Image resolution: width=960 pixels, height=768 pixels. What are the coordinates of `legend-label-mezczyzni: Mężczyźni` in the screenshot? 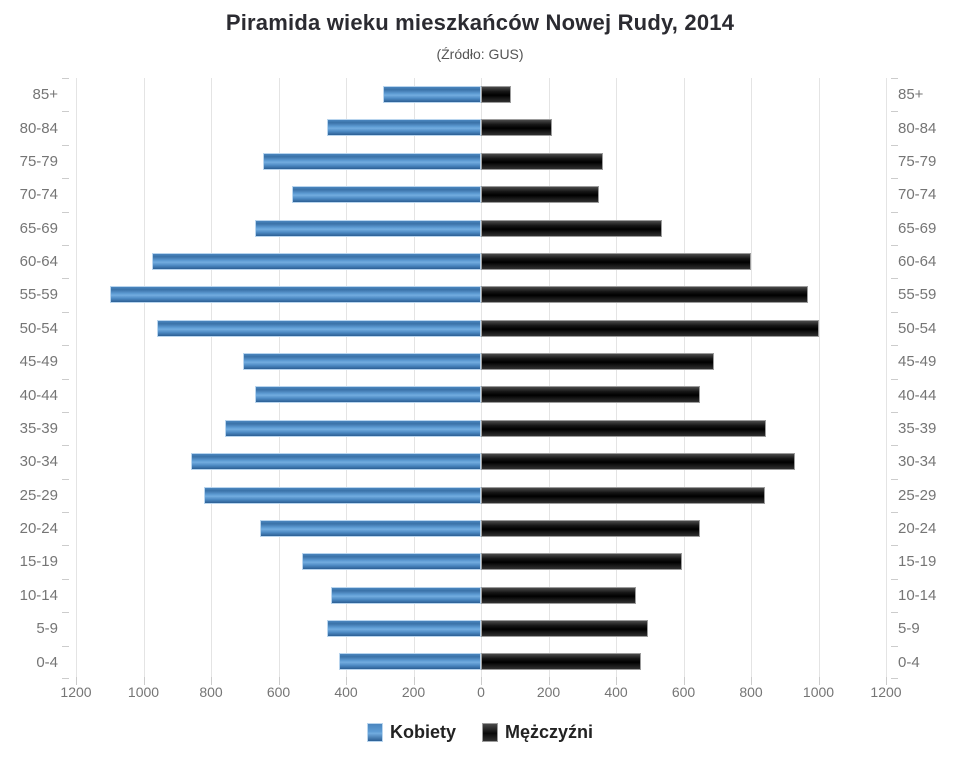 It's located at (549, 732).